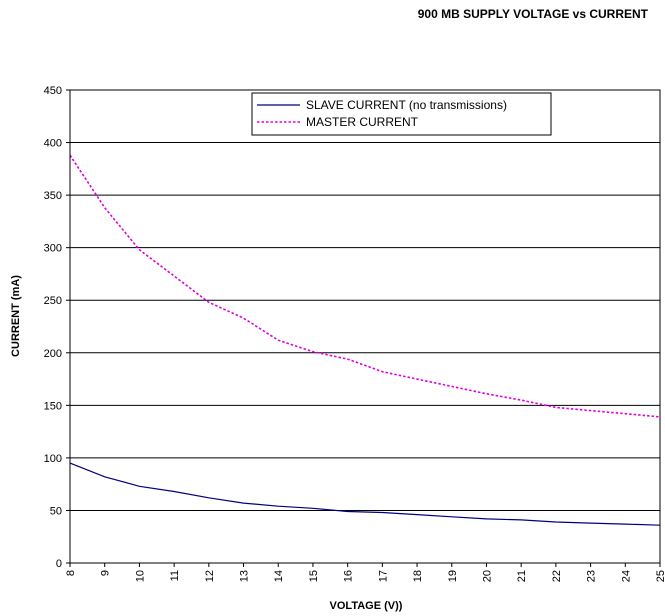  What do you see at coordinates (53, 91) in the screenshot?
I see `y-tick-label: 450` at bounding box center [53, 91].